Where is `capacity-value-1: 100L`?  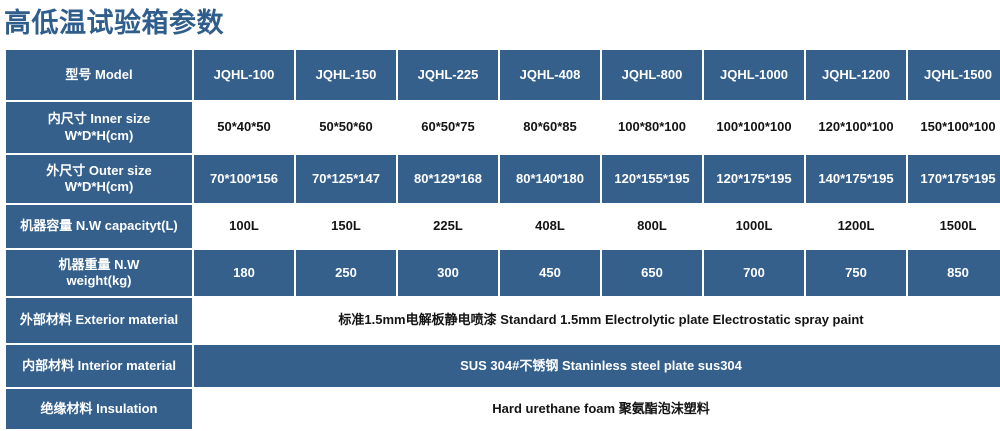
capacity-value-1: 100L is located at coordinates (244, 226).